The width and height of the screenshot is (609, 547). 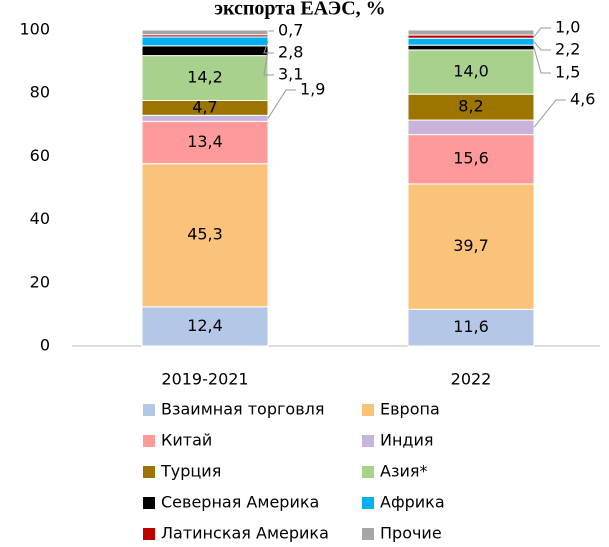 What do you see at coordinates (45, 345) in the screenshot?
I see `y-tick-label: 0` at bounding box center [45, 345].